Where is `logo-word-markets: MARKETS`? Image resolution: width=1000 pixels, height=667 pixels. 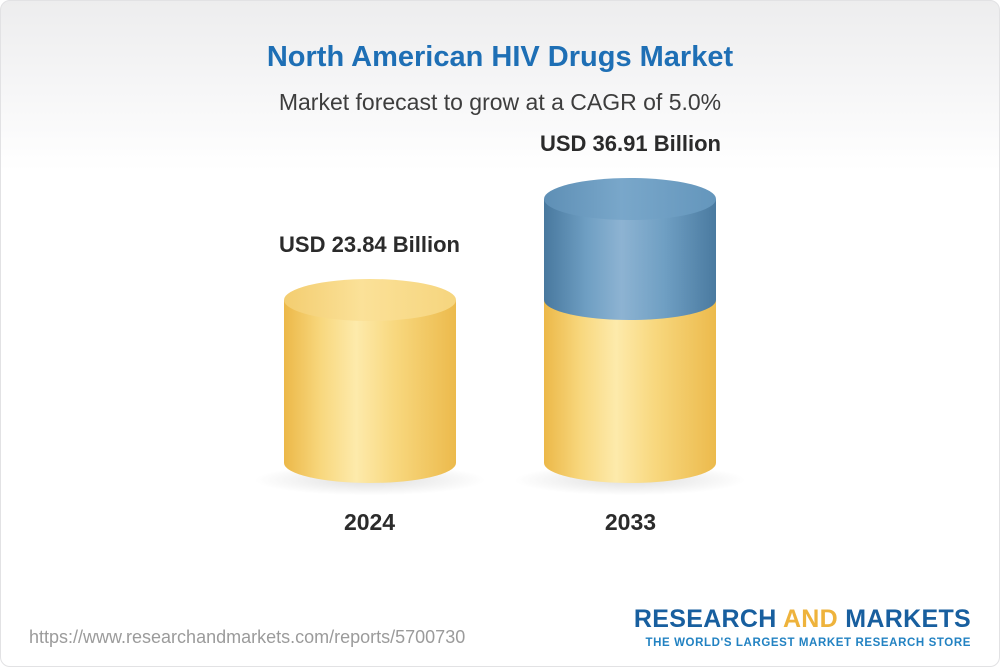 logo-word-markets: MARKETS is located at coordinates (908, 618).